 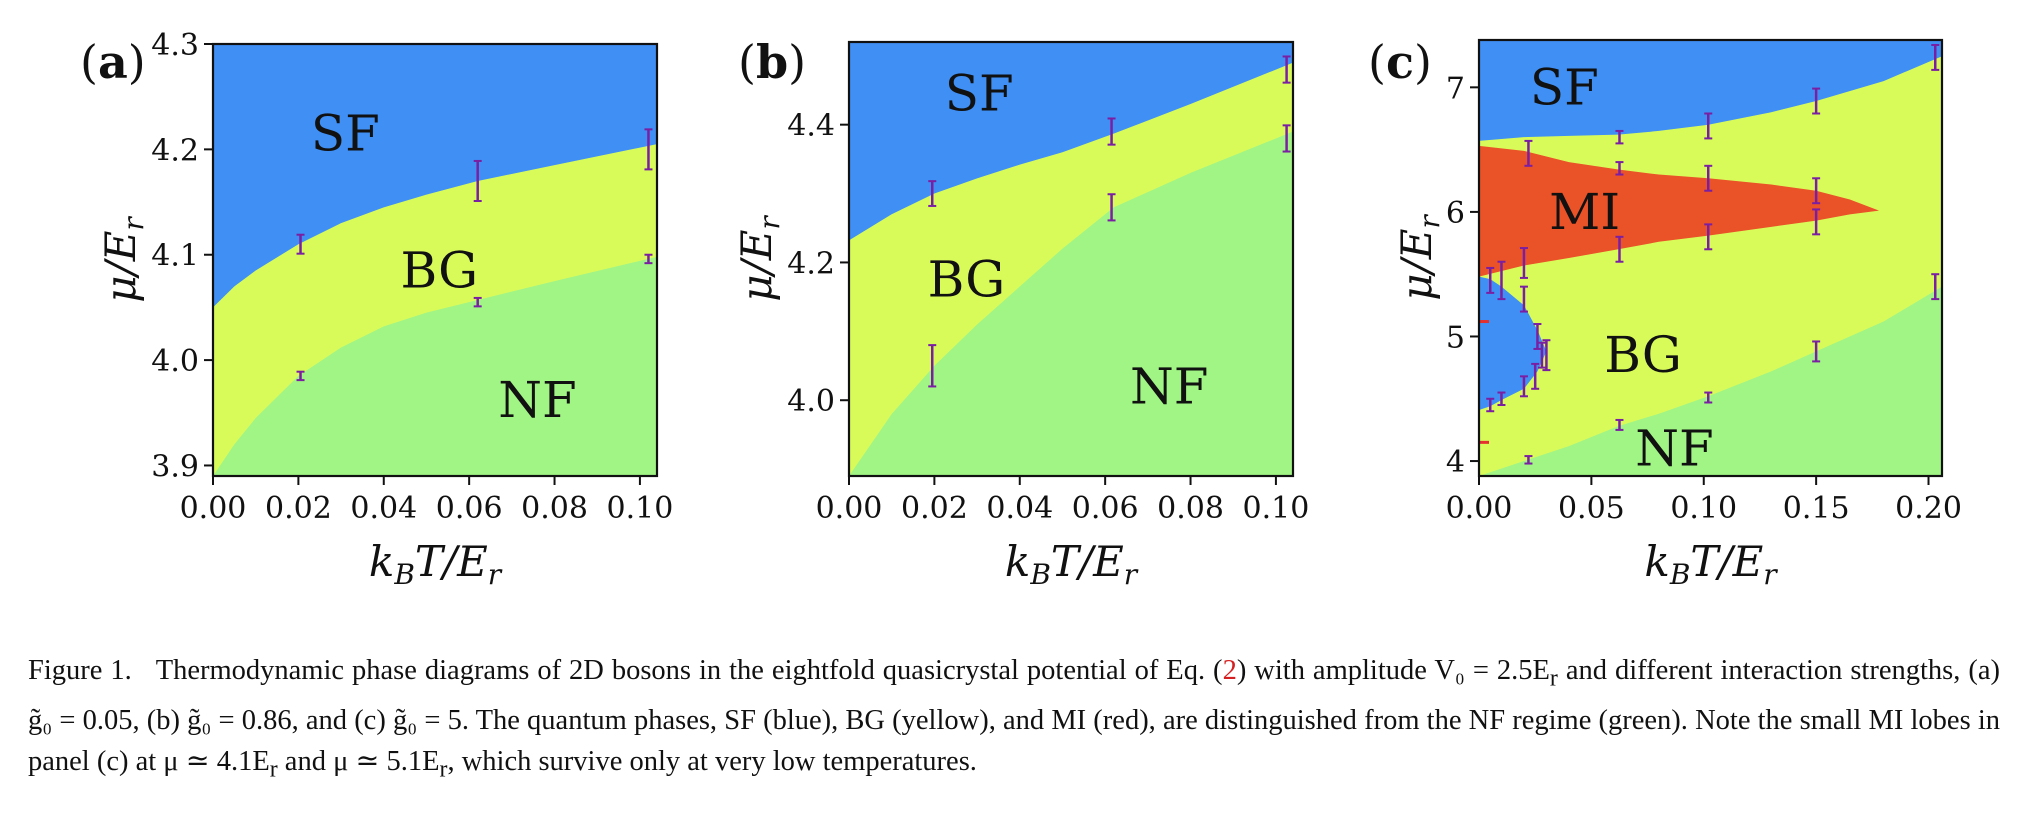 What do you see at coordinates (1455, 337) in the screenshot?
I see `y-tick-label: 5` at bounding box center [1455, 337].